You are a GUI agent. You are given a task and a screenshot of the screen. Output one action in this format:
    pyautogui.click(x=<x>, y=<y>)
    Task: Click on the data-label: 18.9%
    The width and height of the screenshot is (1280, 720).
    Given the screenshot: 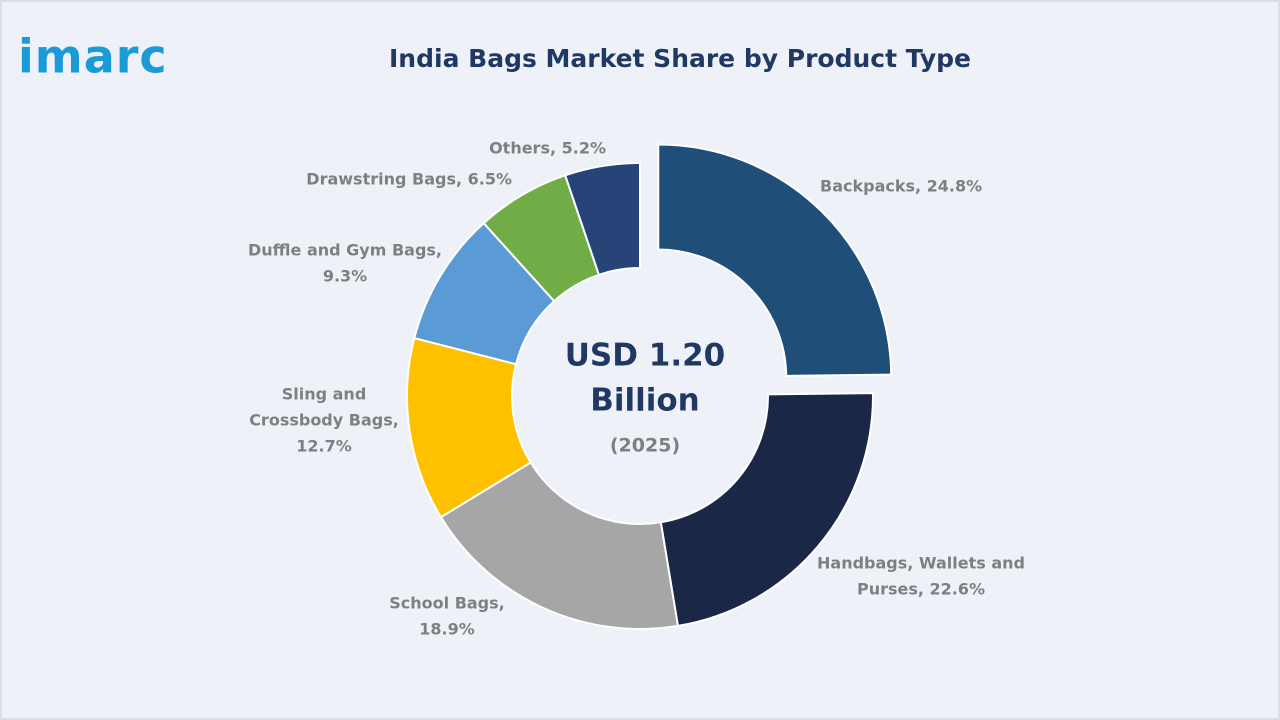 What is the action you would take?
    pyautogui.click(x=447, y=629)
    